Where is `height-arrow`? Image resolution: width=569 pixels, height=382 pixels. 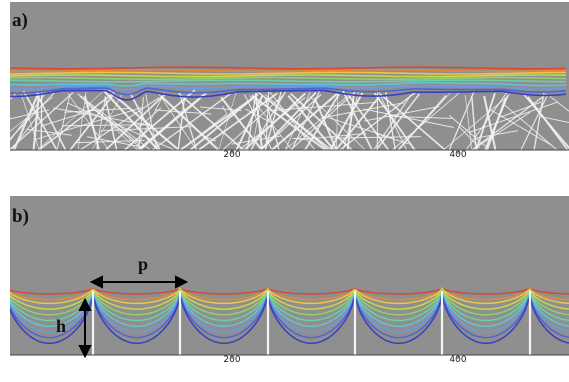
height-arrow is located at coordinates (85, 328).